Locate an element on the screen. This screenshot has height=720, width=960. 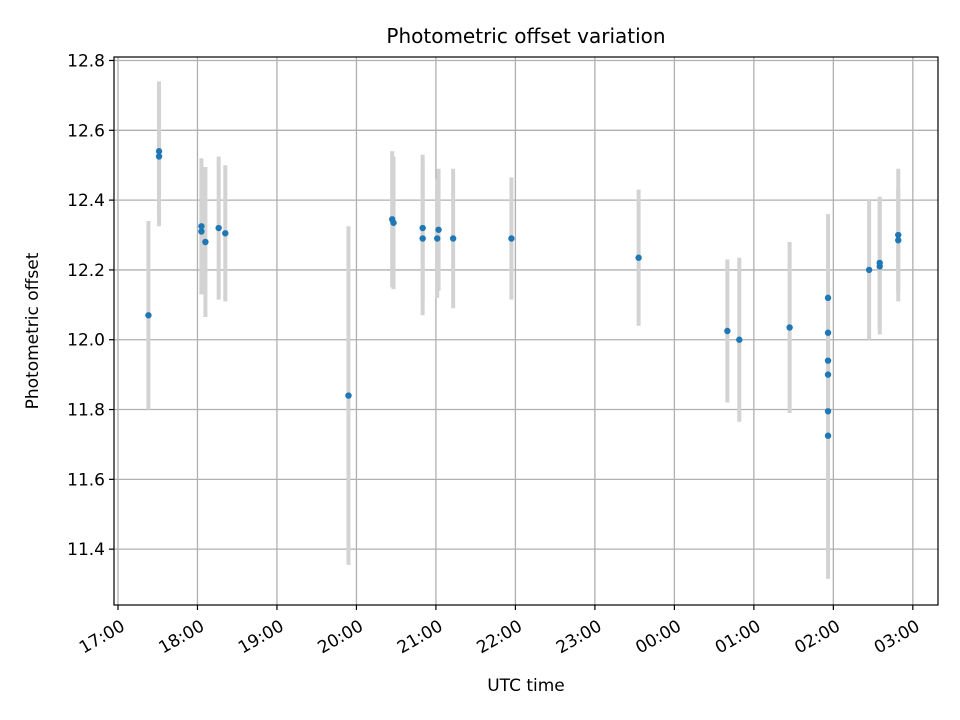
y-axis-label: Photometric offset is located at coordinates (33, 330).